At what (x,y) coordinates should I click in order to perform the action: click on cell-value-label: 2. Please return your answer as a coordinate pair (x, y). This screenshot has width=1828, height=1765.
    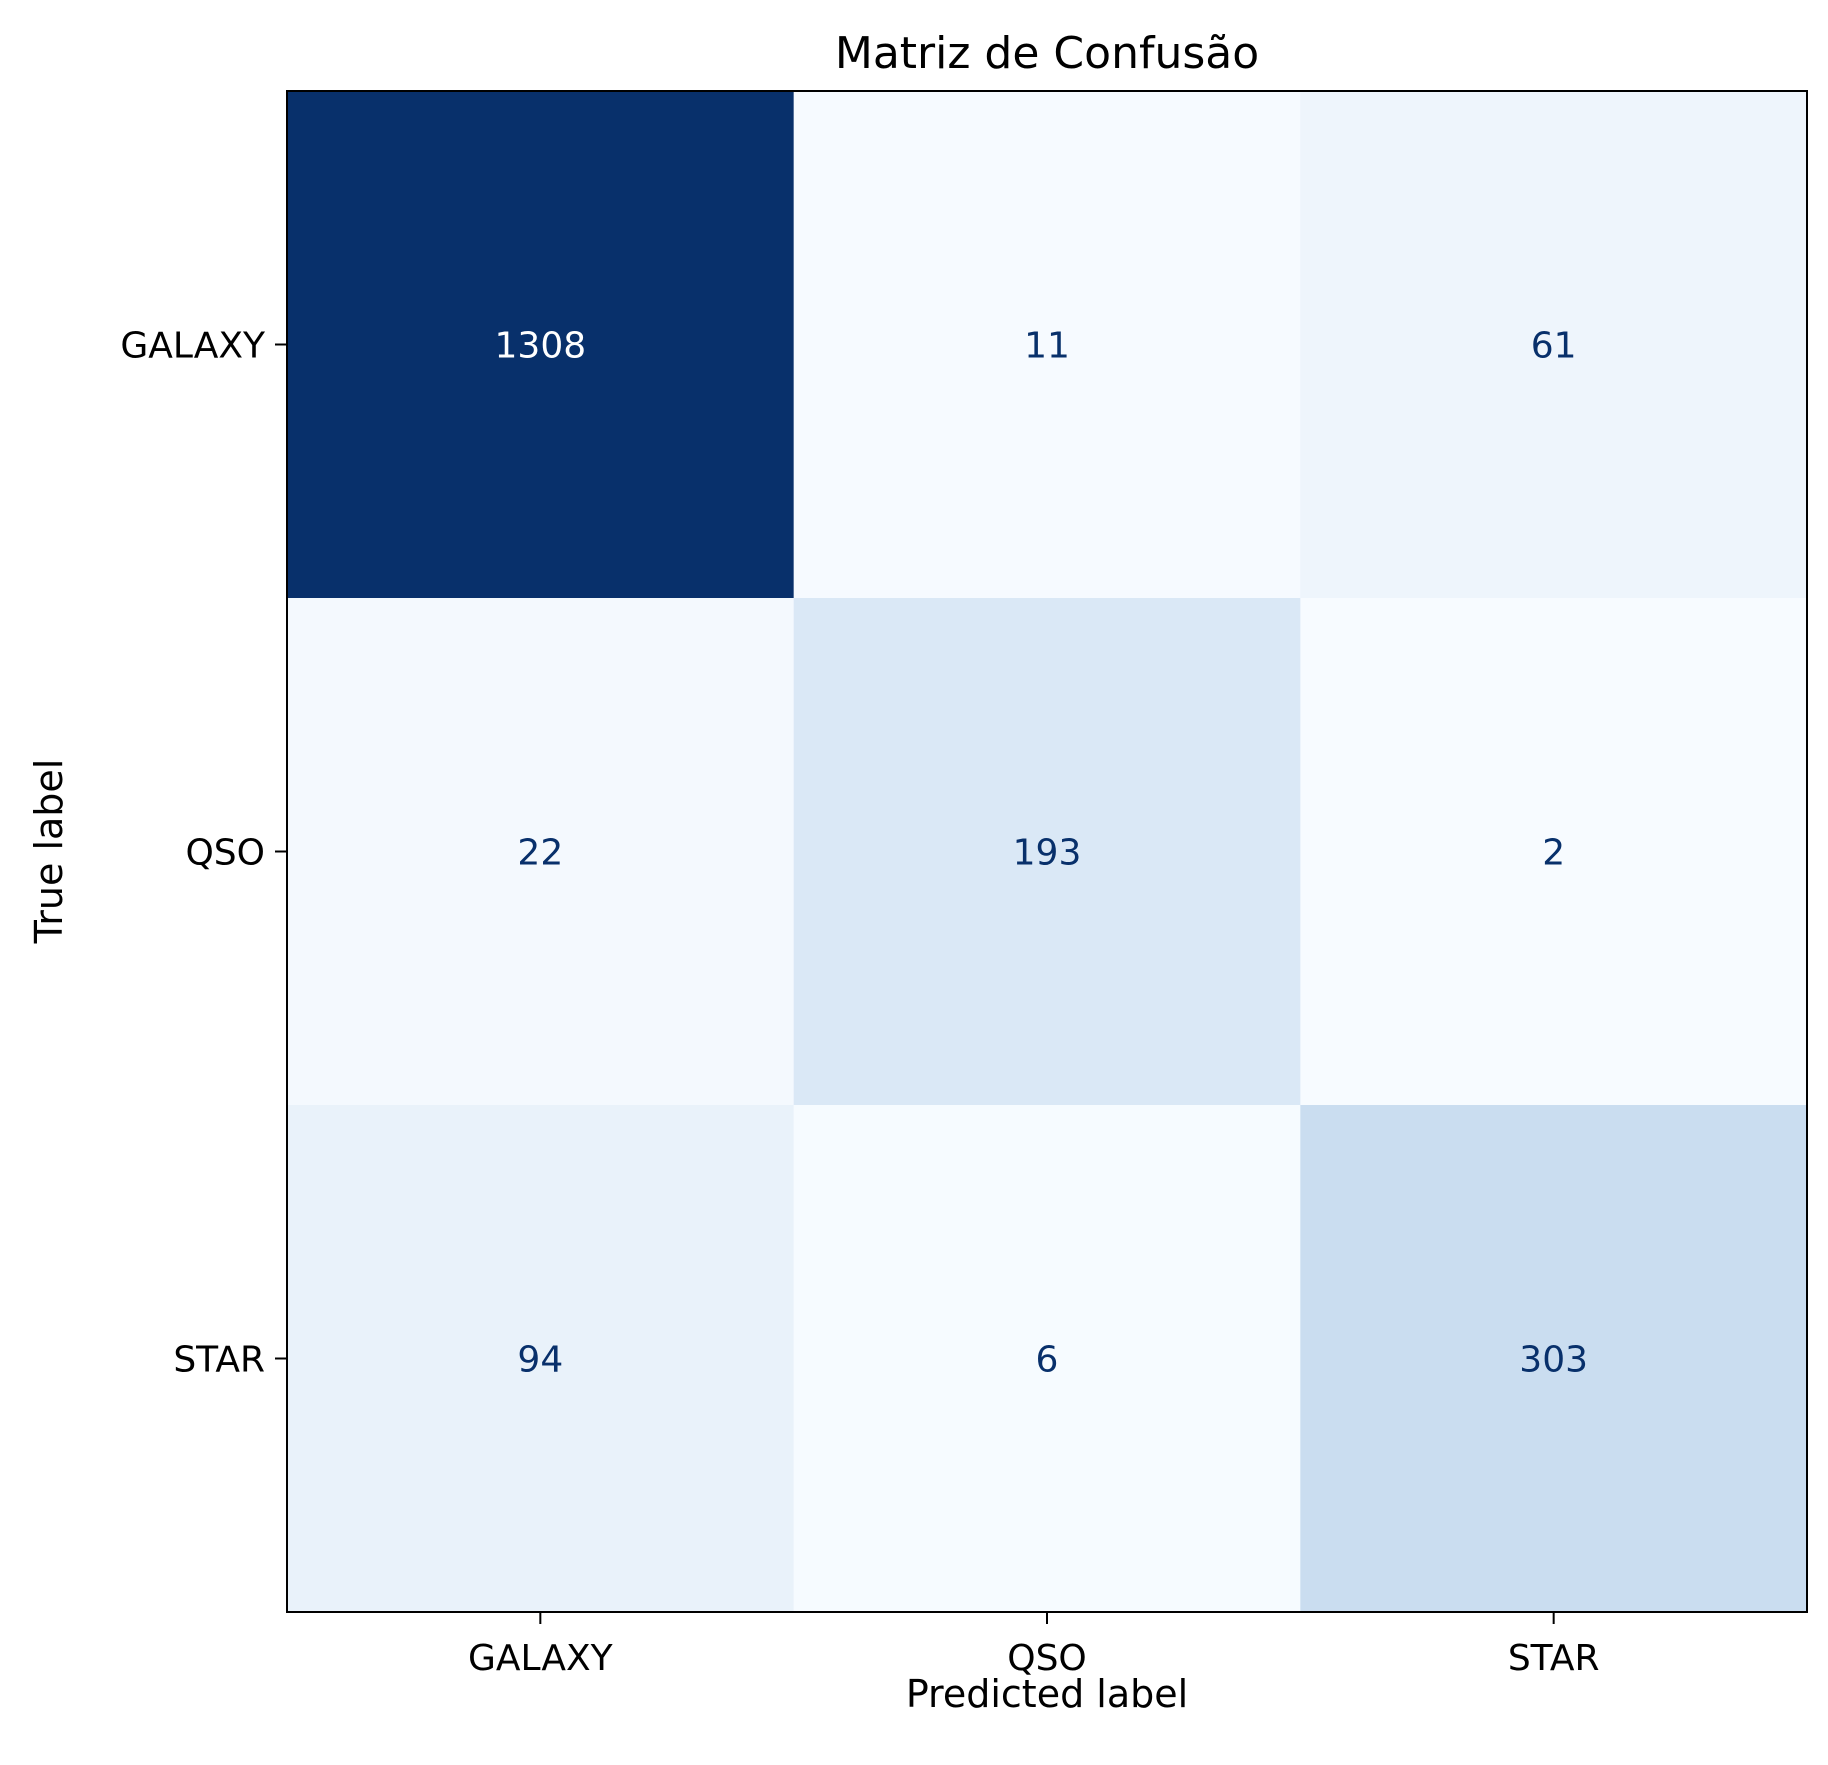
    Looking at the image, I should click on (1553, 853).